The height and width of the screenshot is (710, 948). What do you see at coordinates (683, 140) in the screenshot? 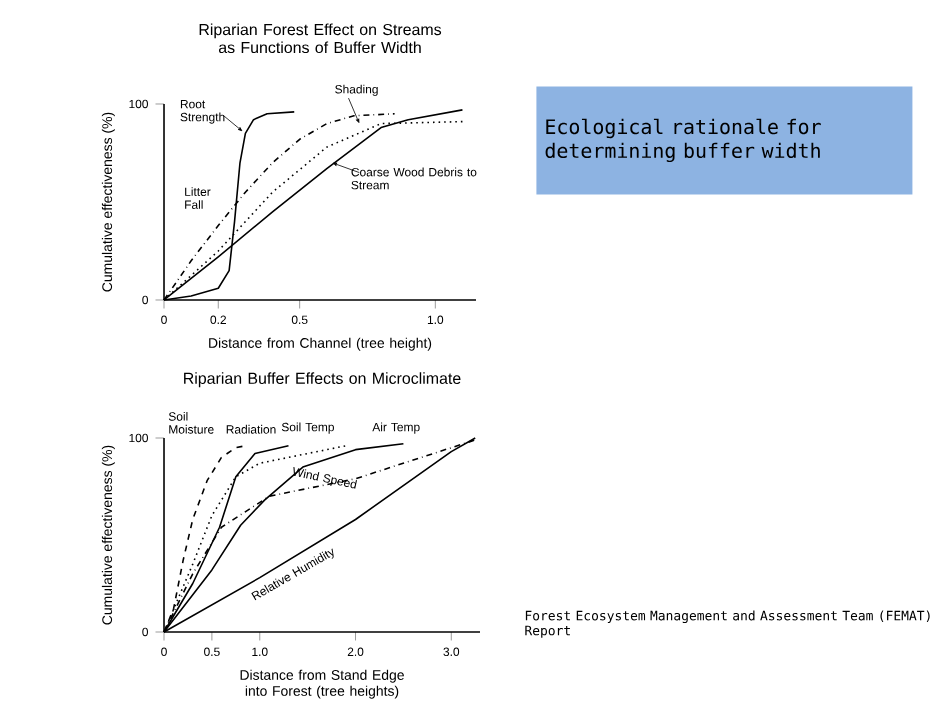
I see `text: Ecological rationale for determining buffer width` at bounding box center [683, 140].